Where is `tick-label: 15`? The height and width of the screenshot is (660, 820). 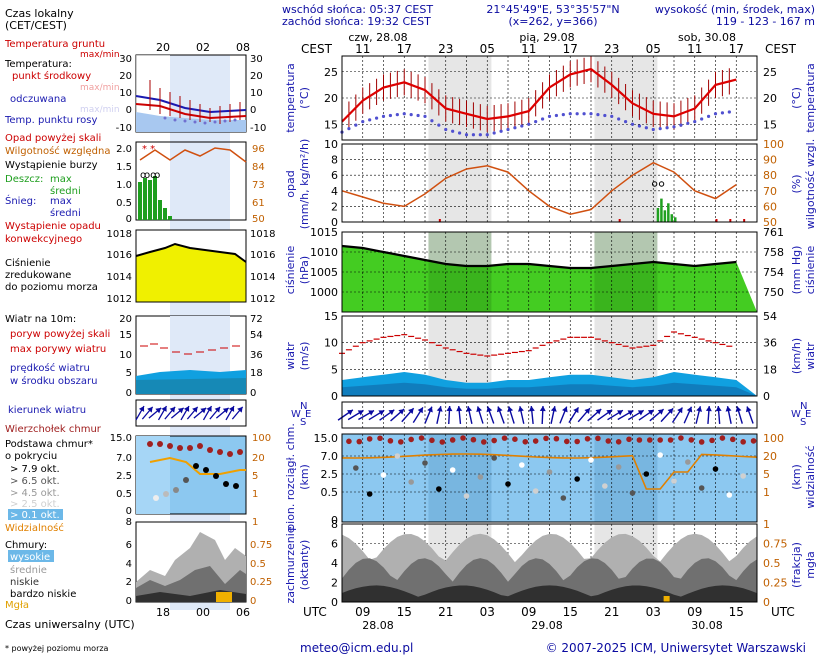
tick-label: 15 is located at coordinates (770, 124).